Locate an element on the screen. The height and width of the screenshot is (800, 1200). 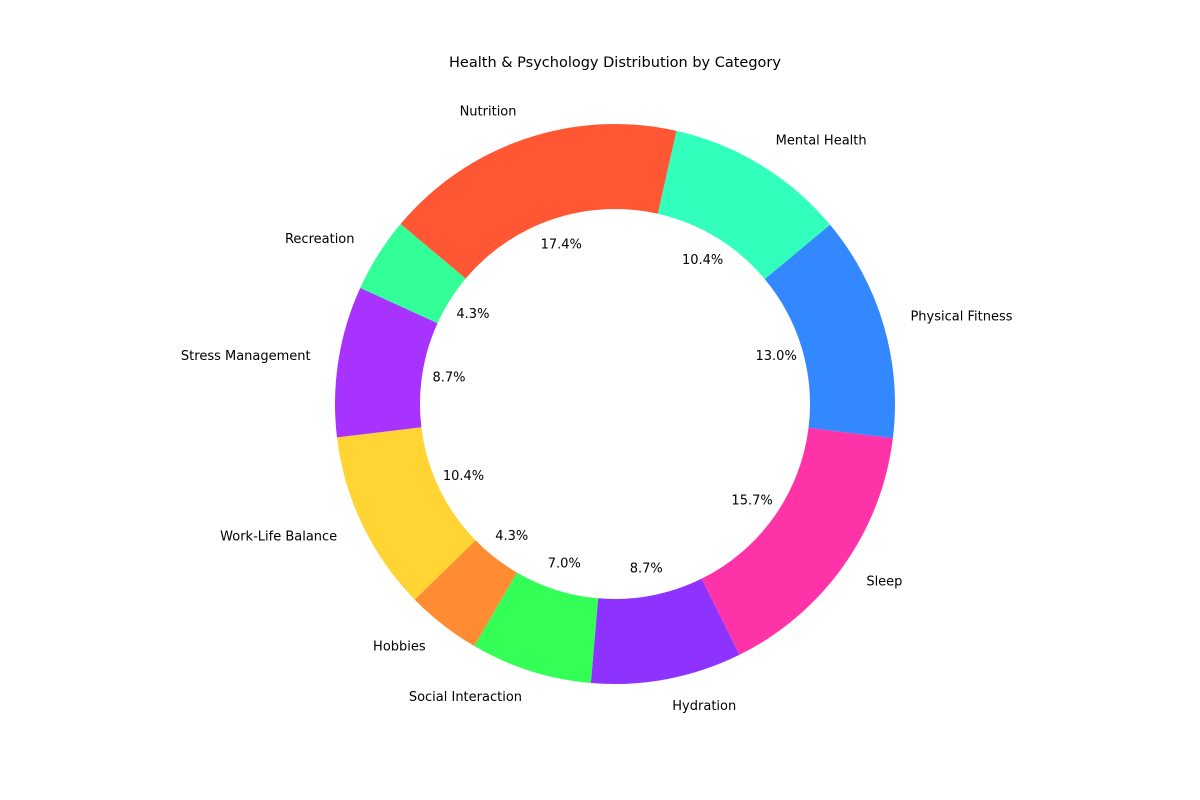
category-label-recreation: Recreation is located at coordinates (320, 239).